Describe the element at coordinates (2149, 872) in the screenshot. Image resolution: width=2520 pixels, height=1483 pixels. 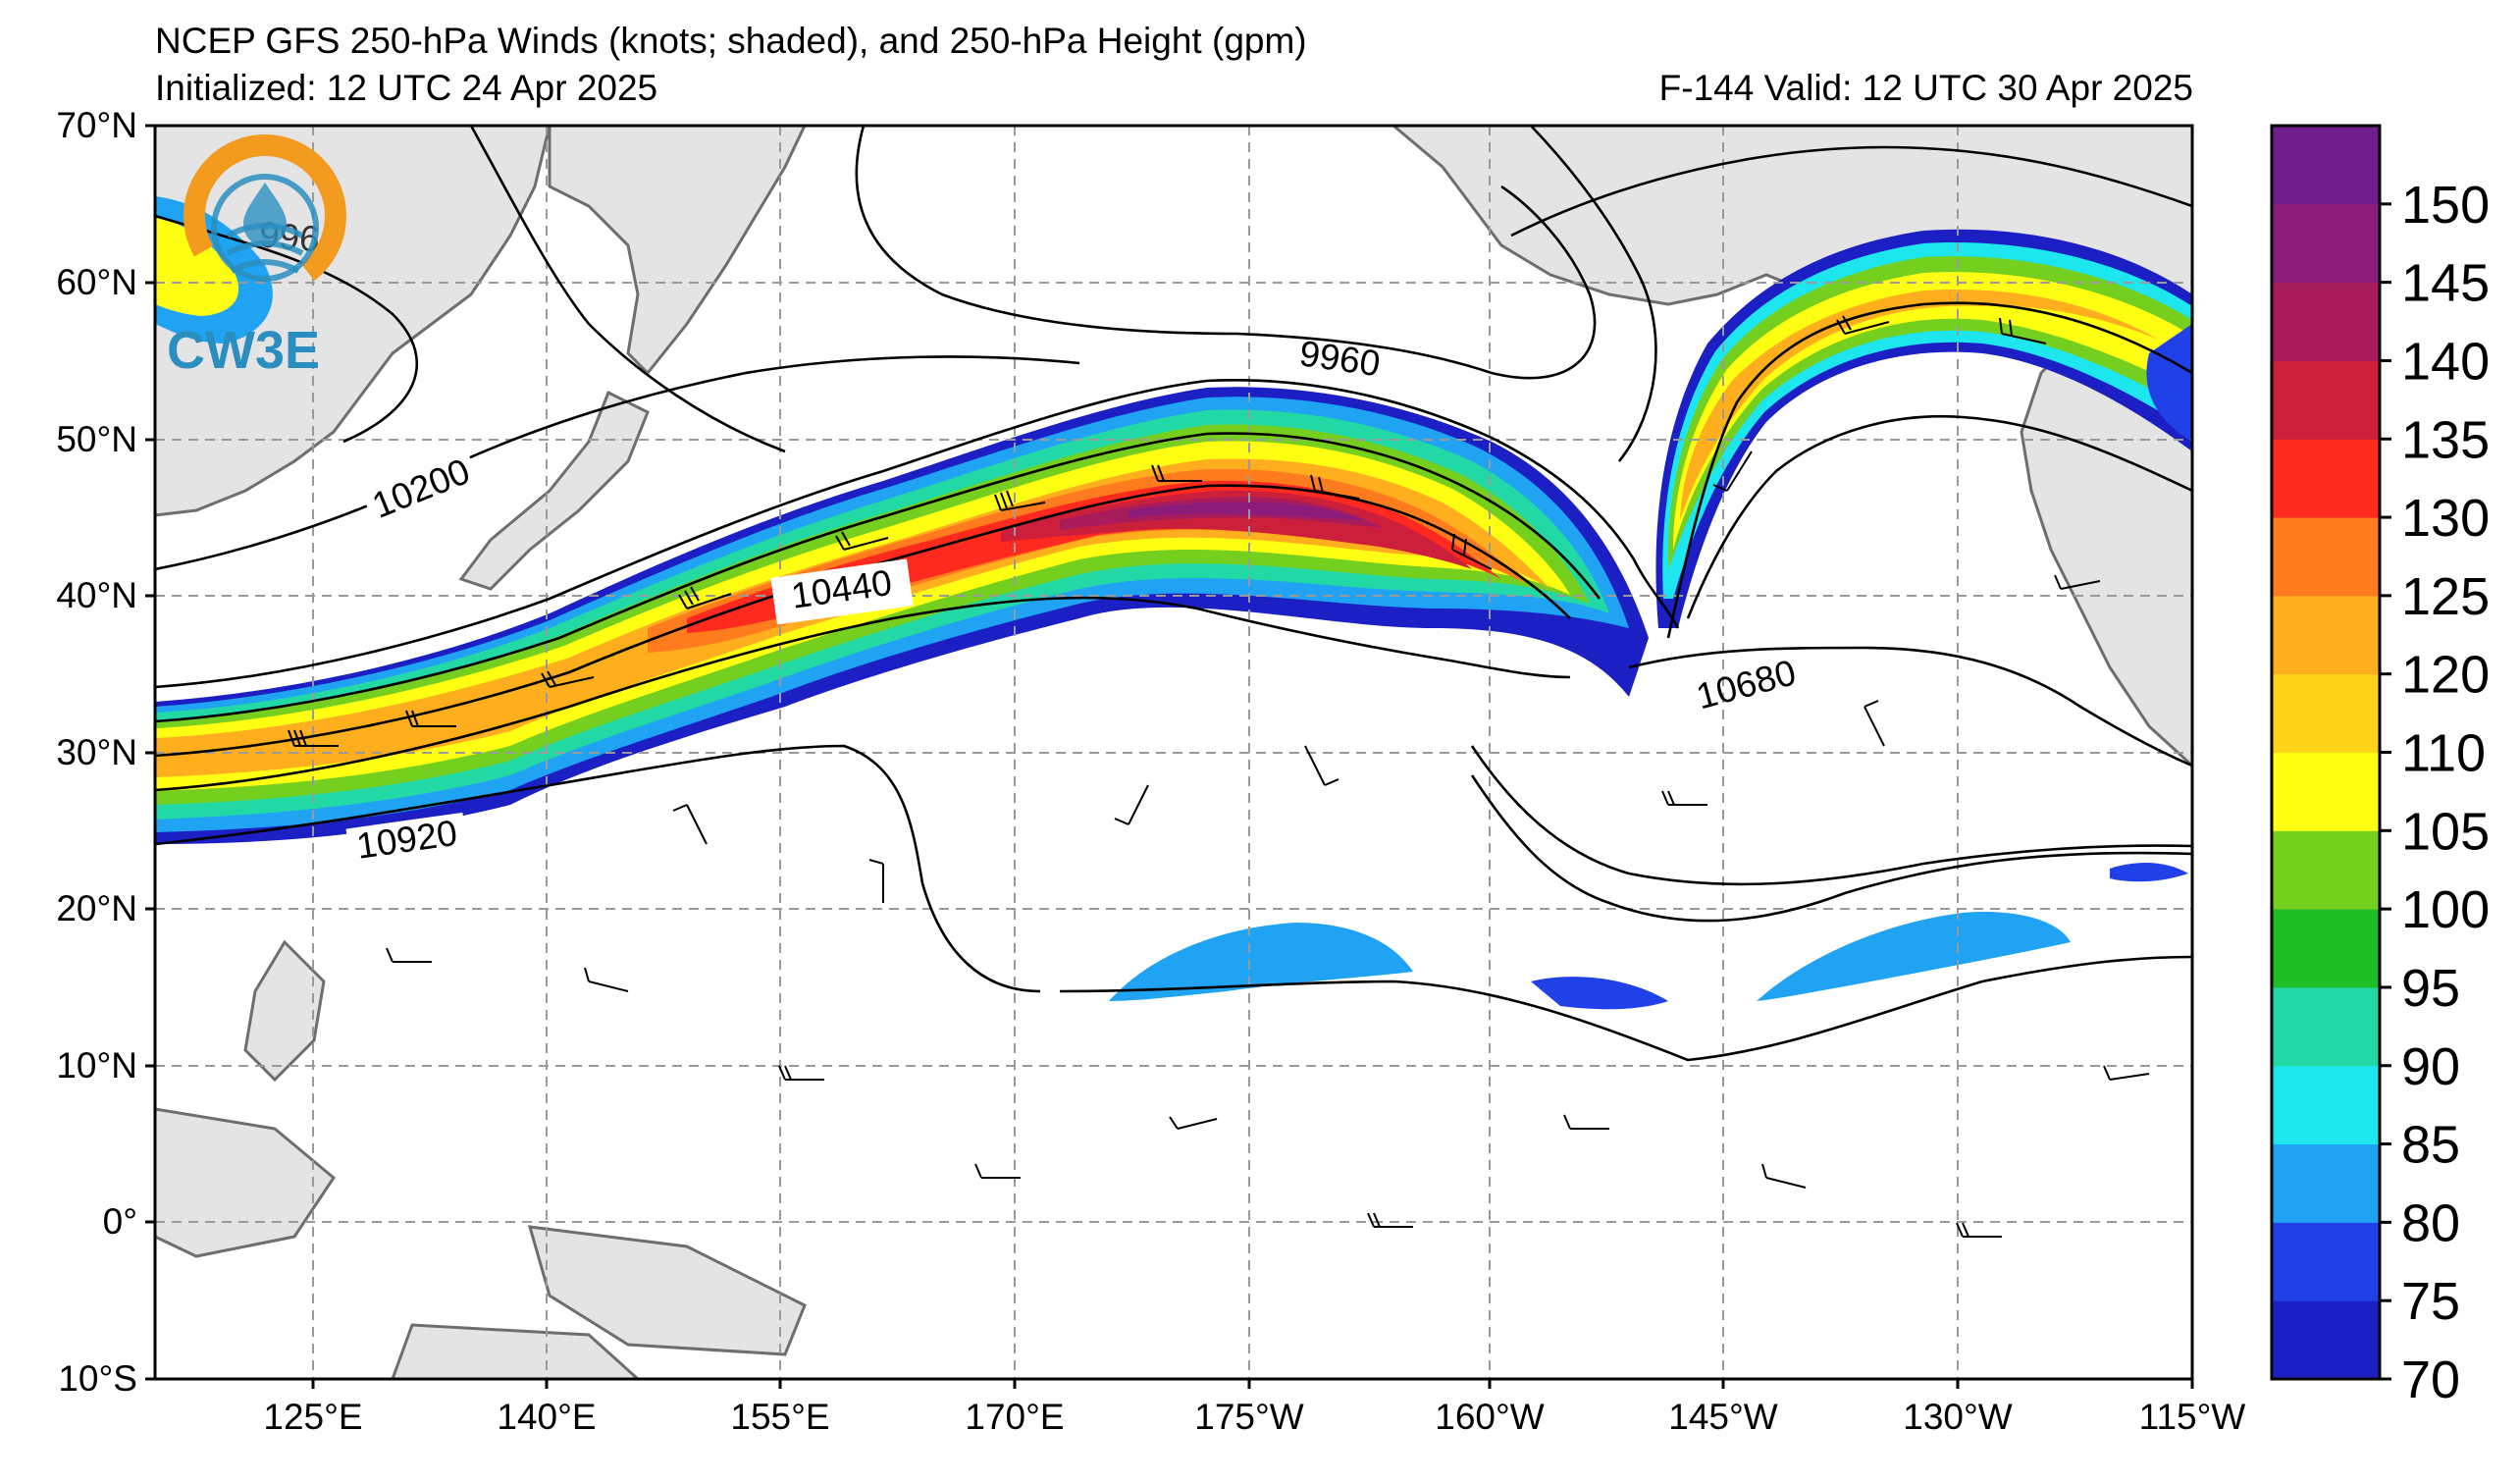
I see `subtropical-jet-tail` at that location.